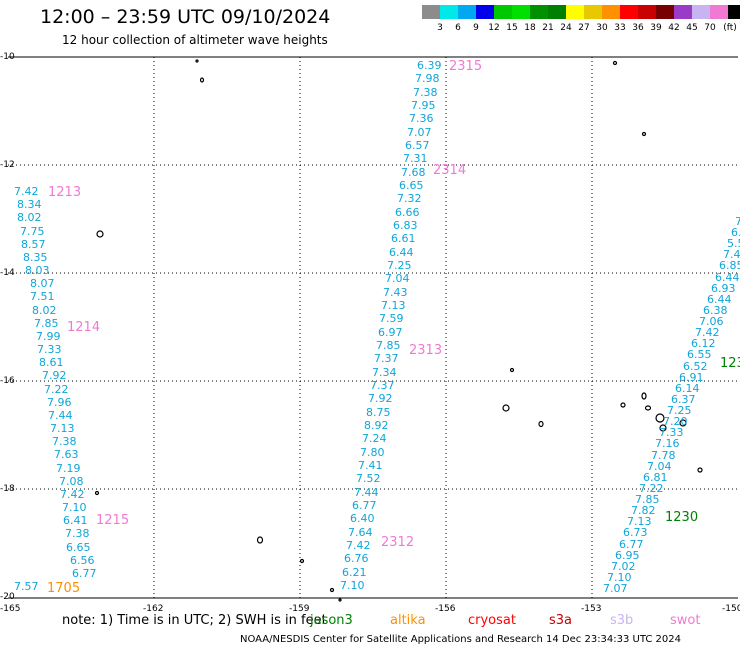  I want to click on lat-label: -10, so click(7, 57).